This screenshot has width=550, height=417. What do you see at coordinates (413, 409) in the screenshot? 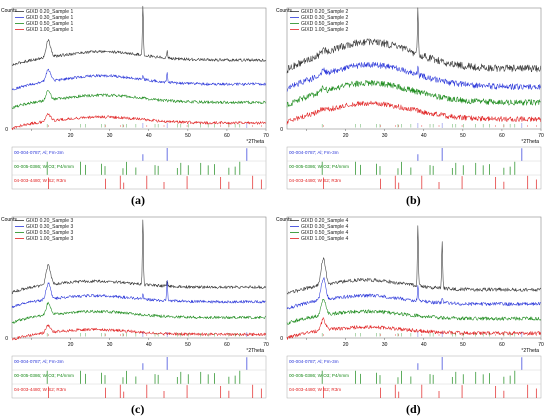
I see `subfigure-label: (d)` at bounding box center [413, 409].